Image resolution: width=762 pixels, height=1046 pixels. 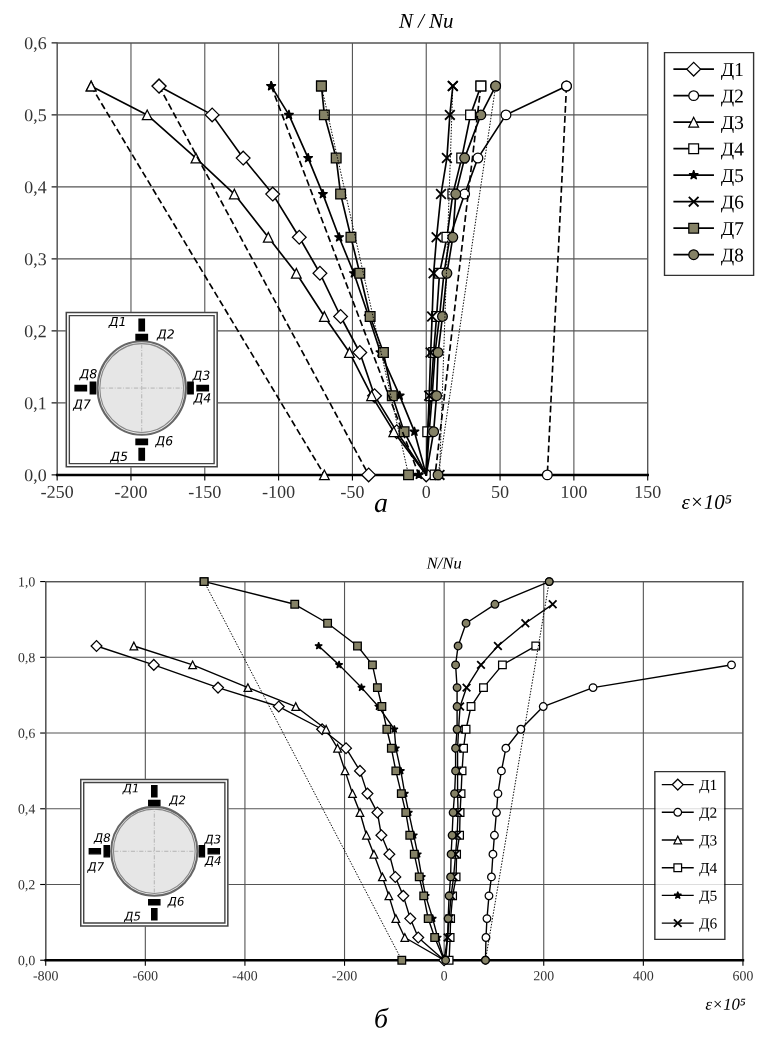 I want to click on x-tick-label: 100, so click(x=574, y=492).